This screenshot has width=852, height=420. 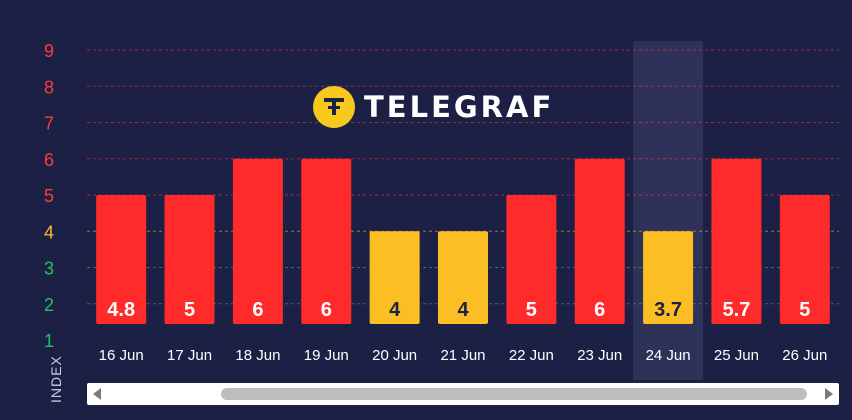 What do you see at coordinates (121, 310) in the screenshot?
I see `bar-value-label: 4.8` at bounding box center [121, 310].